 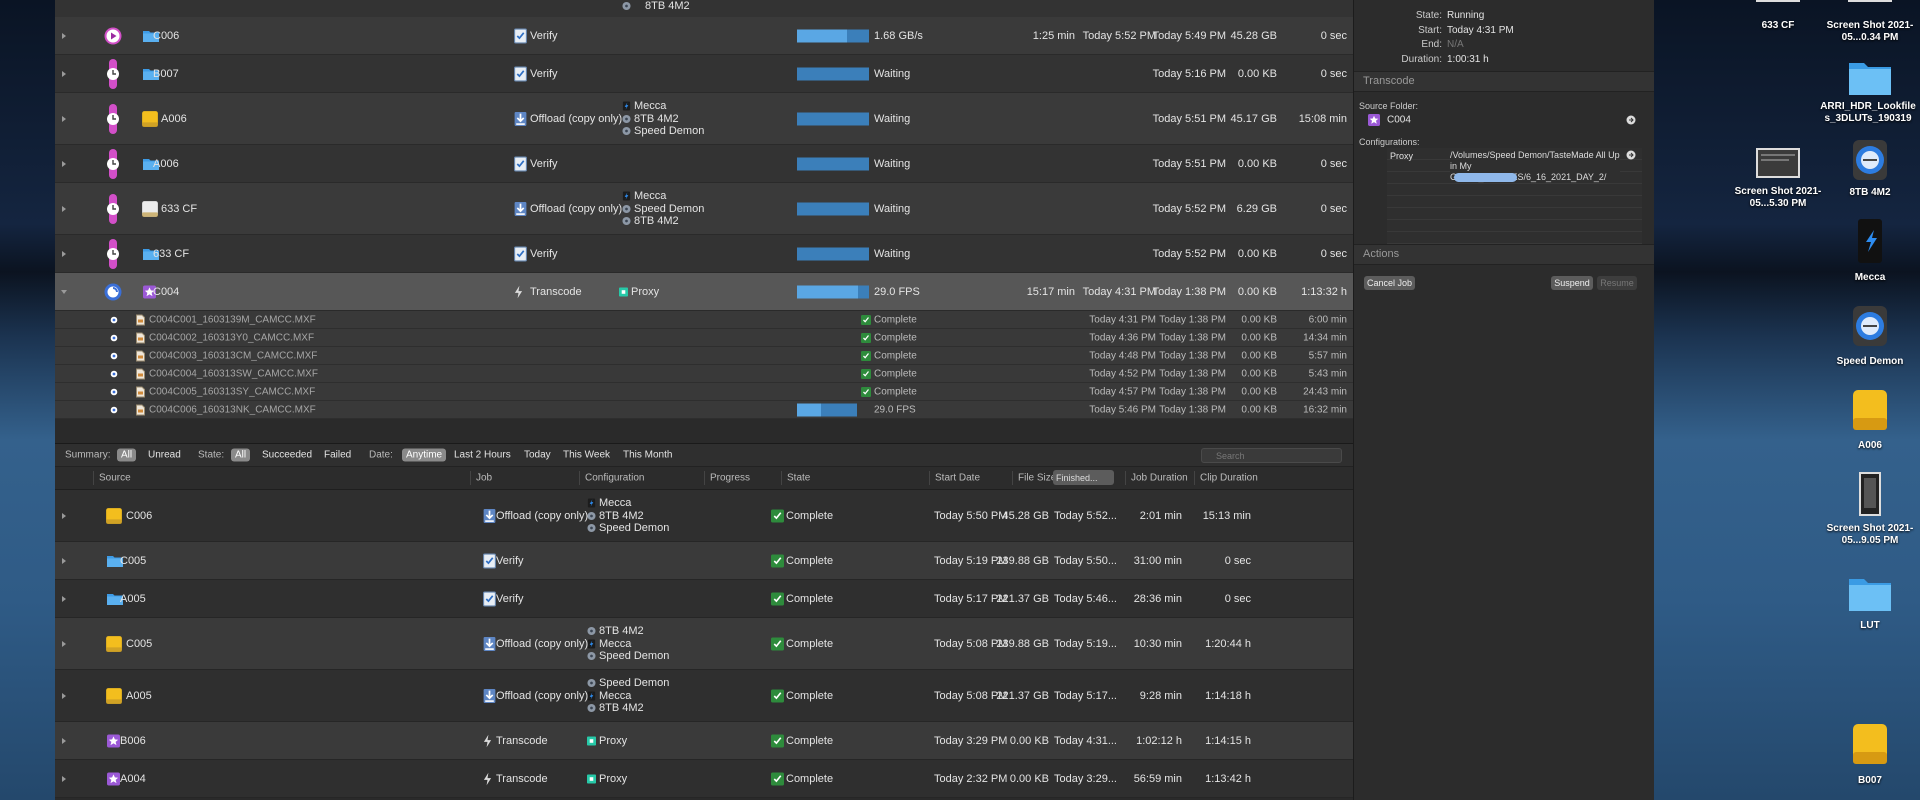 I want to click on clip-status-part, so click(x=114, y=409).